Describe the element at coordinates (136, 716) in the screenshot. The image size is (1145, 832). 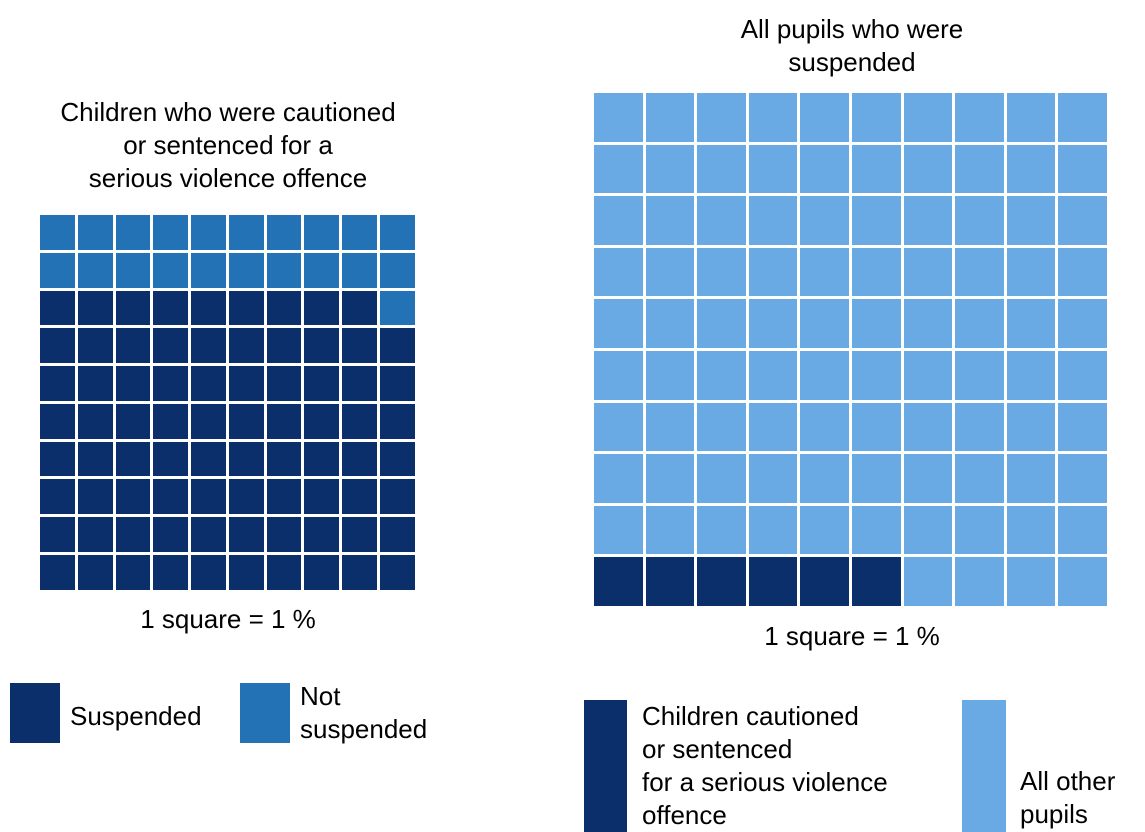
I see `legend-label: Suspended` at that location.